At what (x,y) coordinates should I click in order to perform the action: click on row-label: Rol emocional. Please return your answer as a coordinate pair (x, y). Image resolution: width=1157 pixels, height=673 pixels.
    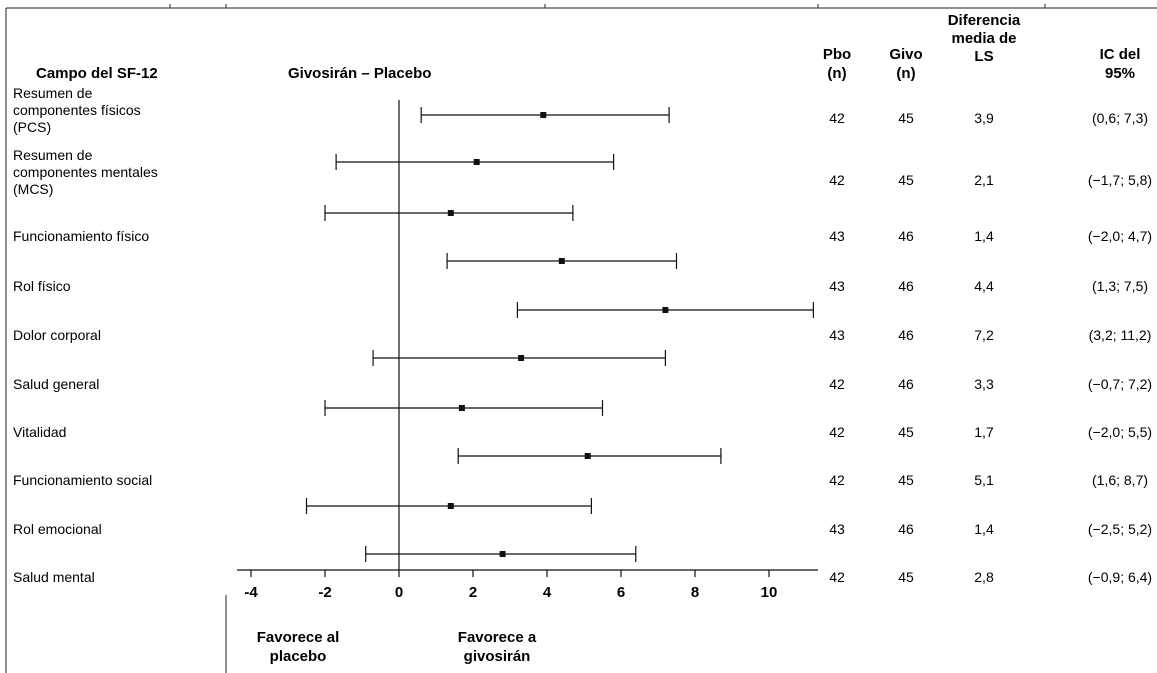
    Looking at the image, I should click on (57, 529).